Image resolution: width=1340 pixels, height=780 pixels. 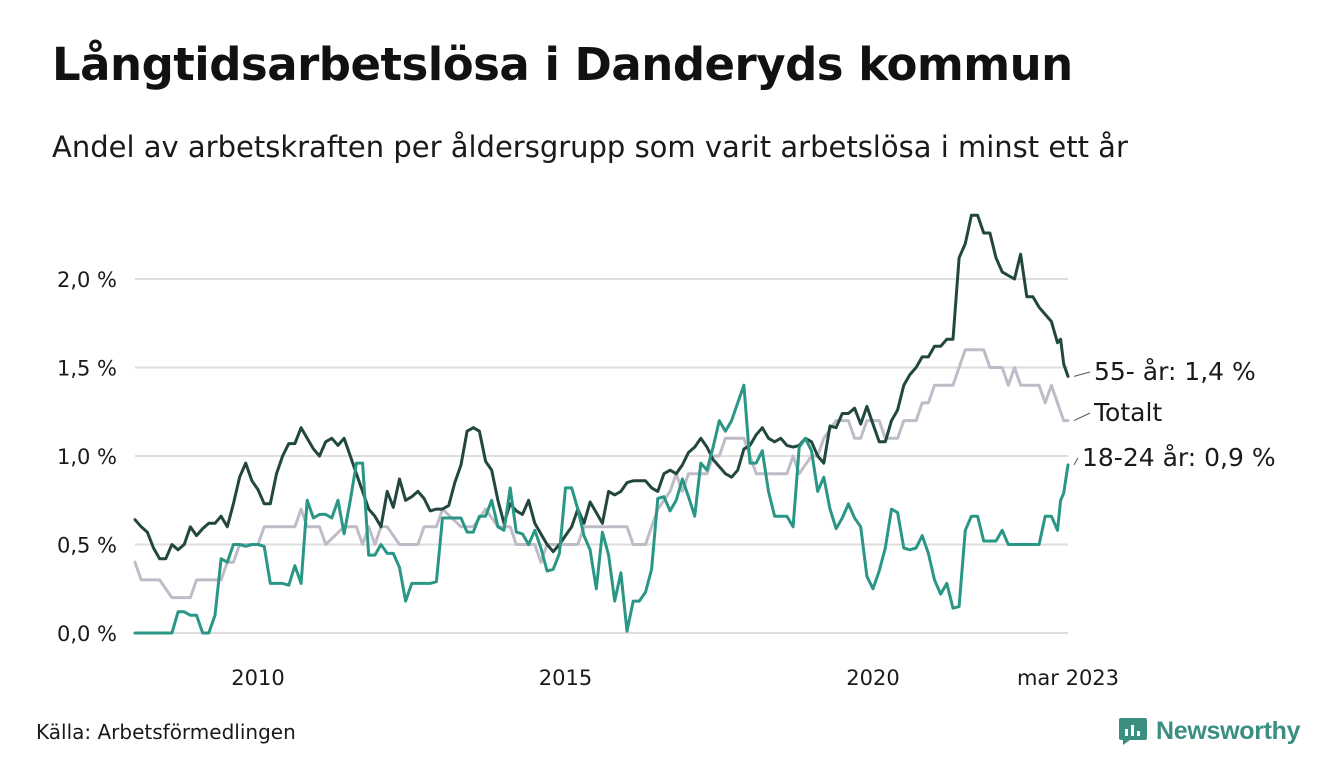 I want to click on x-tick-label: 2015, so click(x=565, y=678).